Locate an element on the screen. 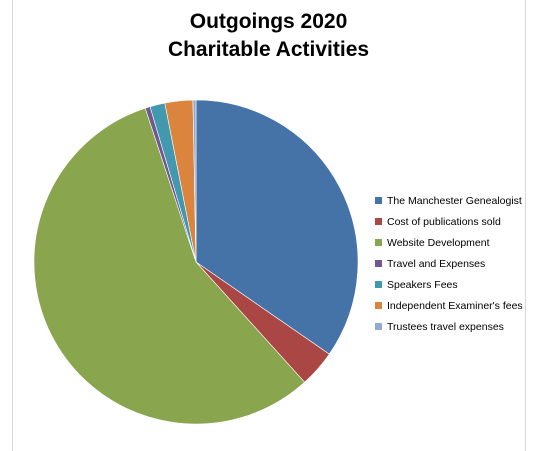  legend-item-7: Trustees travel expenses is located at coordinates (449, 326).